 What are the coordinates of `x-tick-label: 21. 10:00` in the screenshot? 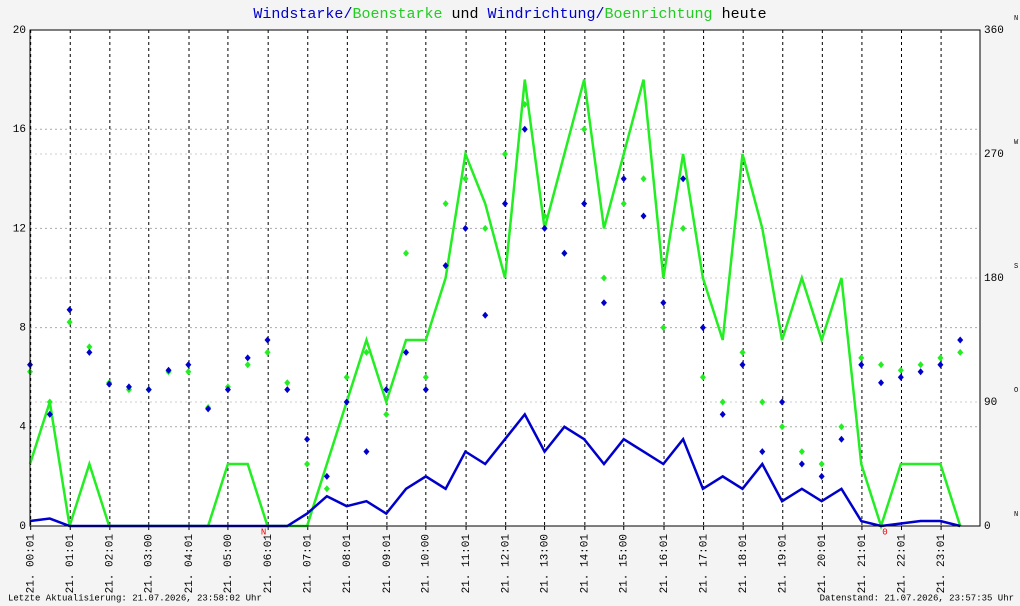 It's located at (427, 563).